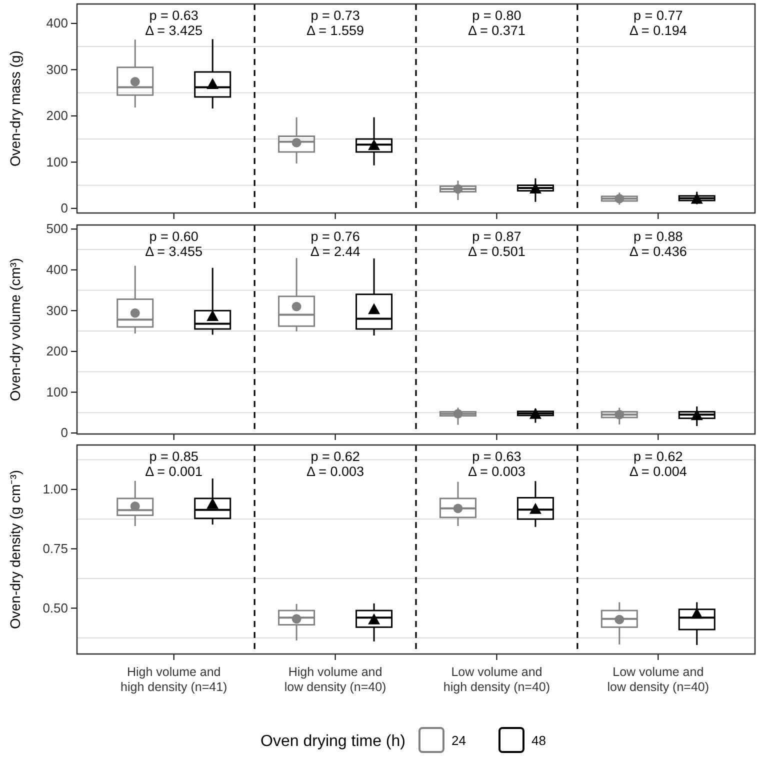 The width and height of the screenshot is (760, 760). Describe the element at coordinates (174, 23) in the screenshot. I see `annotation: p = 0.63 Δ = 3.425` at that location.